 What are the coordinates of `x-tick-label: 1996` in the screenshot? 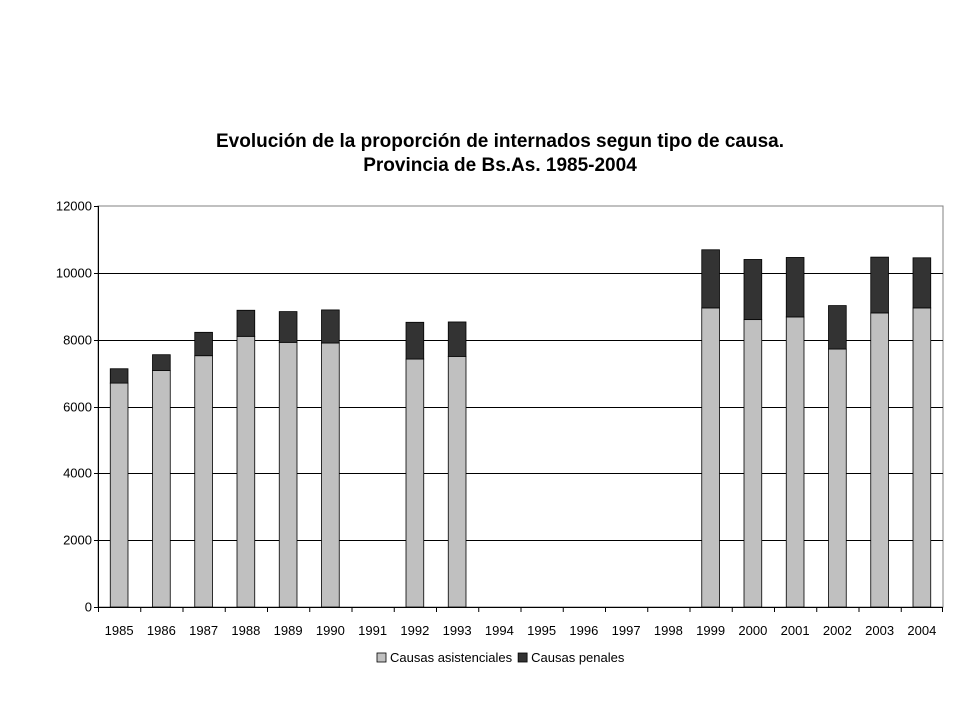 It's located at (583, 630).